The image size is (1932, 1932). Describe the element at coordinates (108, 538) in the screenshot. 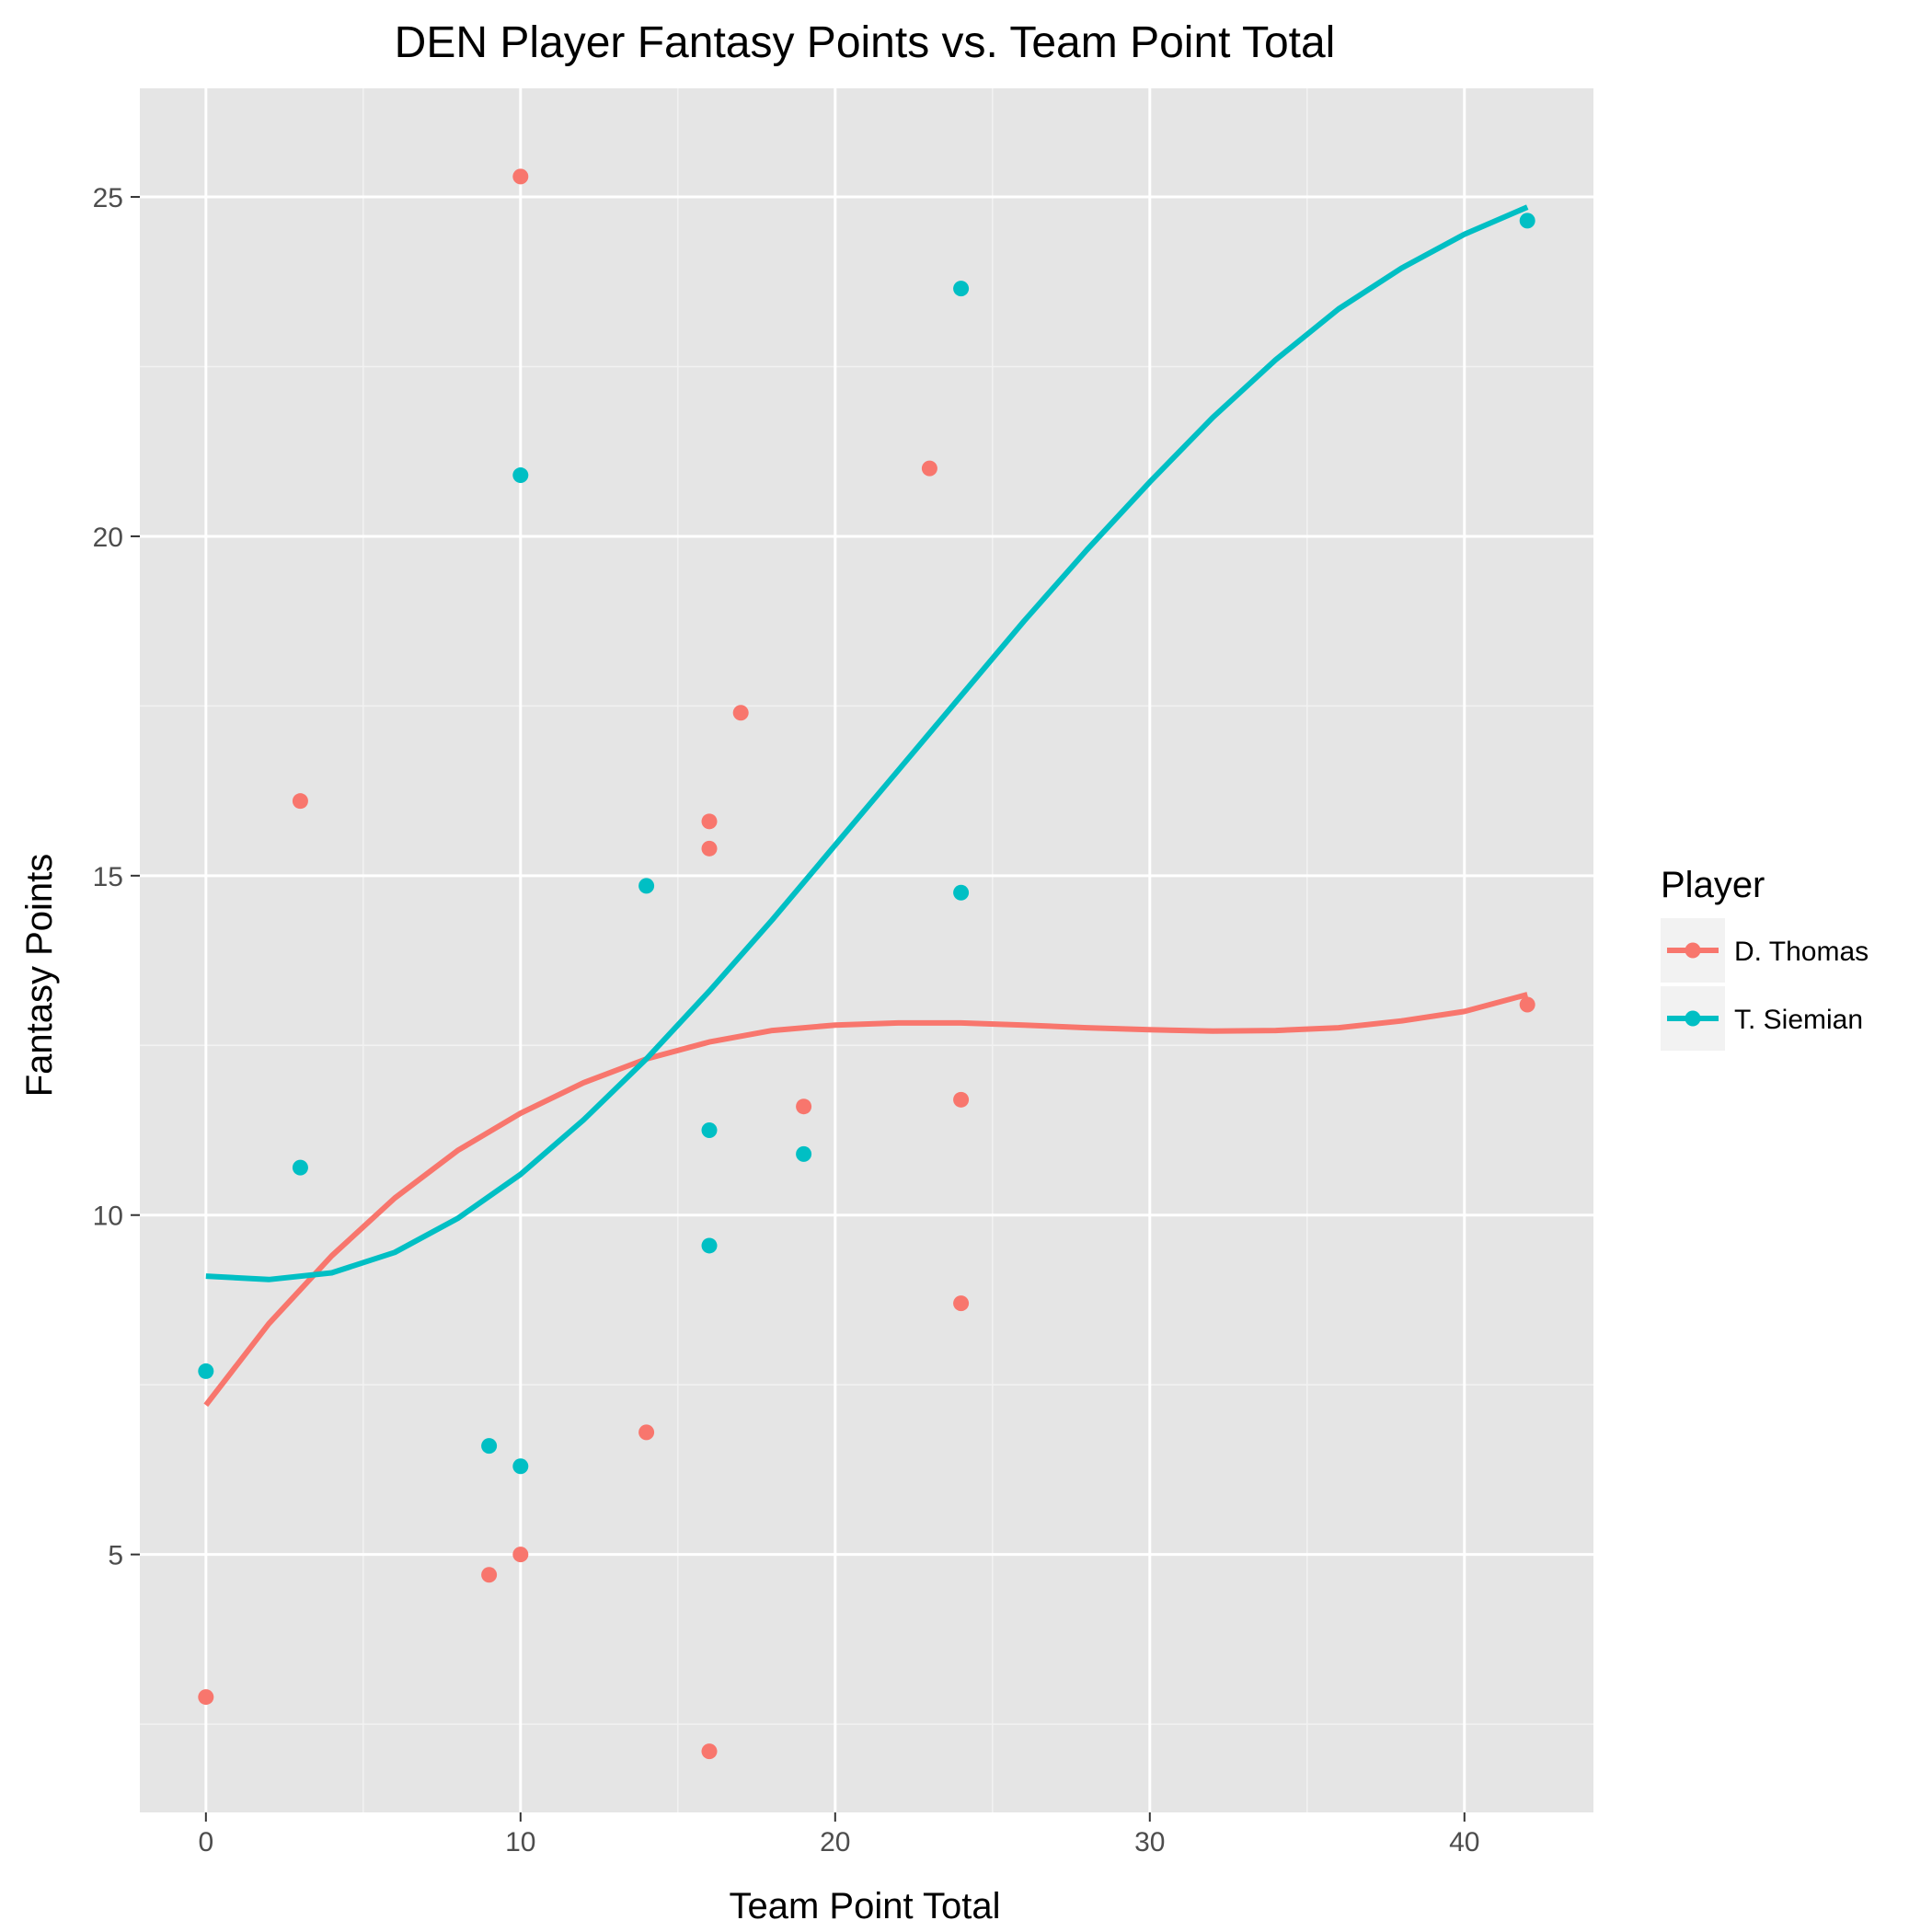

I see `y-tick-label: 20` at that location.